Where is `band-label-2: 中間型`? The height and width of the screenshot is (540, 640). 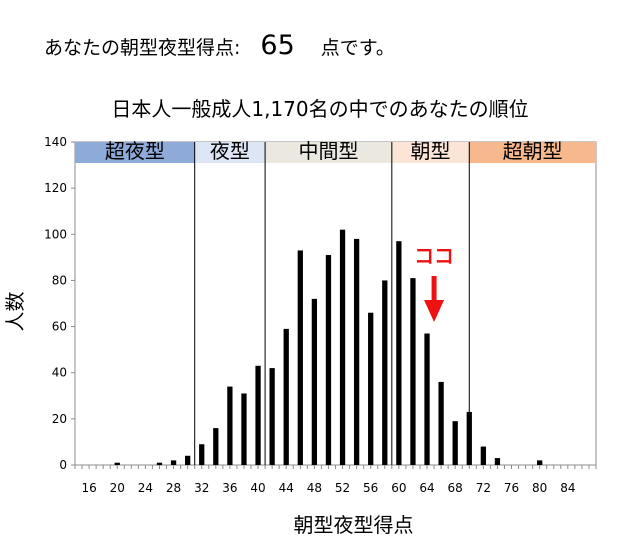
band-label-2: 中間型 is located at coordinates (328, 151).